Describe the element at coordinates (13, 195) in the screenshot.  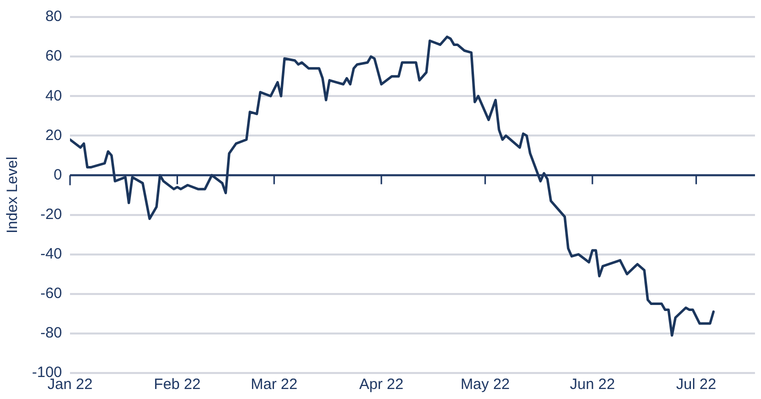
I see `y-axis-title: Index Level` at that location.